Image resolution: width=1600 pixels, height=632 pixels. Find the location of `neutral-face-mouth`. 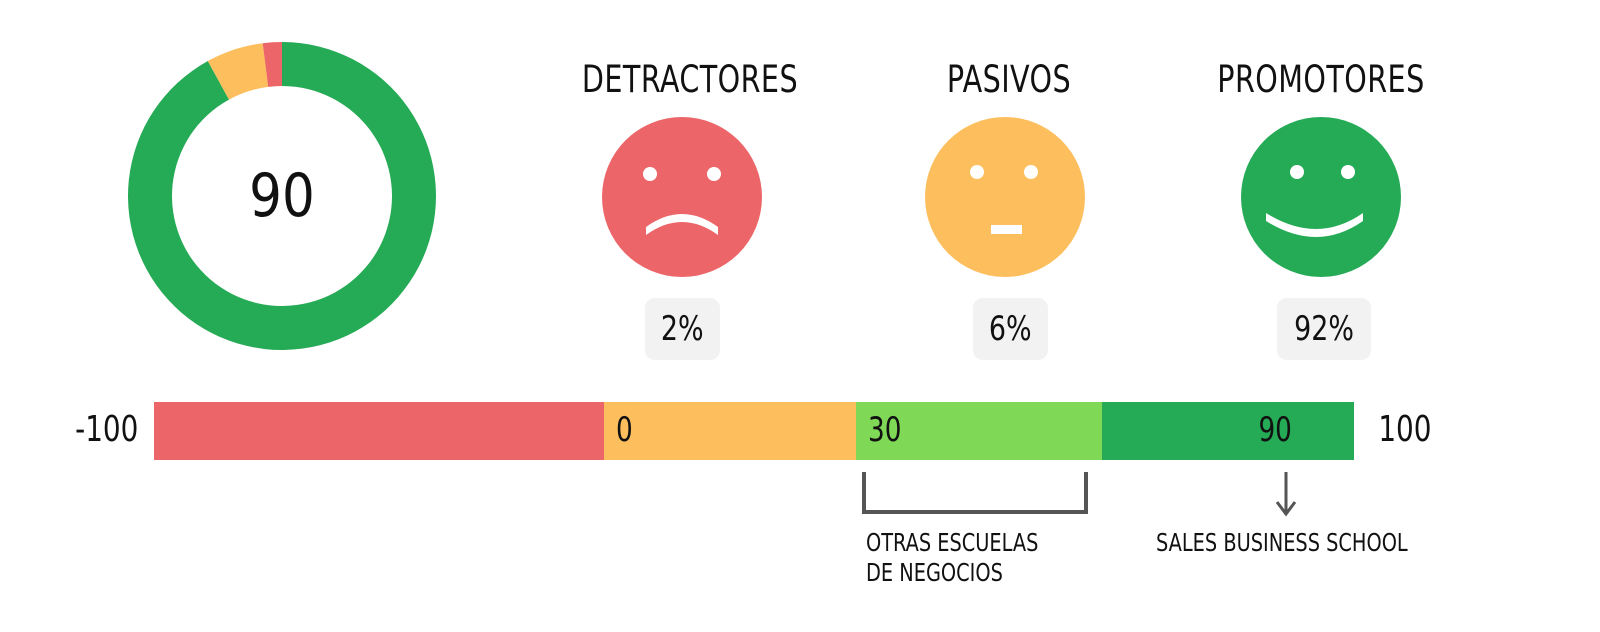

neutral-face-mouth is located at coordinates (1006, 229).